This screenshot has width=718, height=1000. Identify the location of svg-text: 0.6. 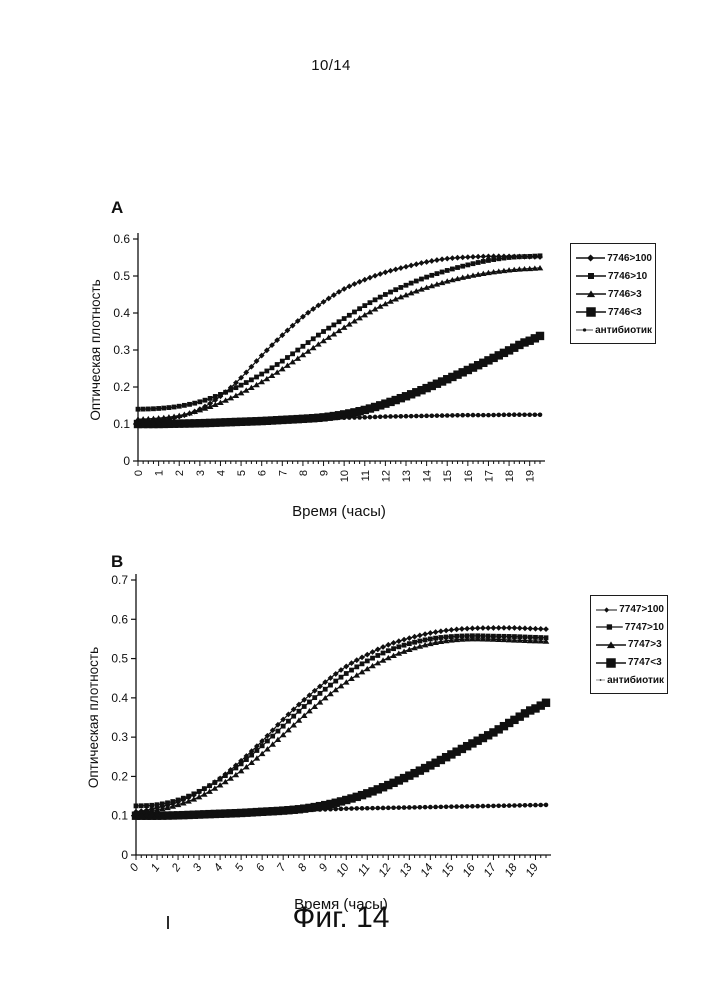
(121, 239).